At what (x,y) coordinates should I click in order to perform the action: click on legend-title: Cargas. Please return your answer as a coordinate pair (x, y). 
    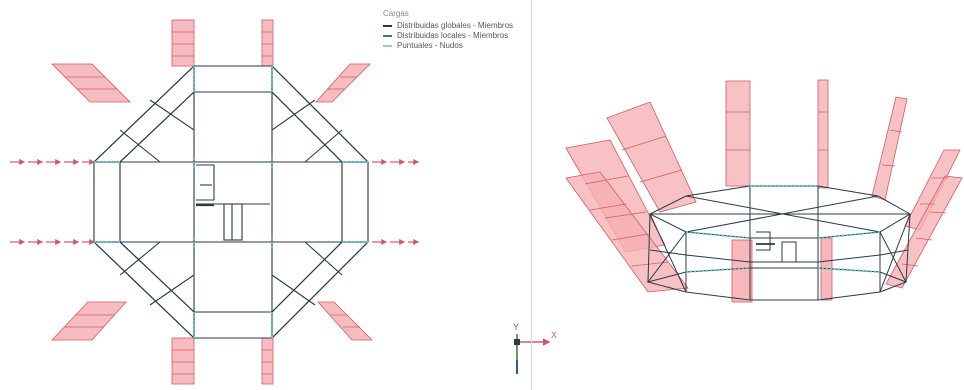
    Looking at the image, I should click on (396, 13).